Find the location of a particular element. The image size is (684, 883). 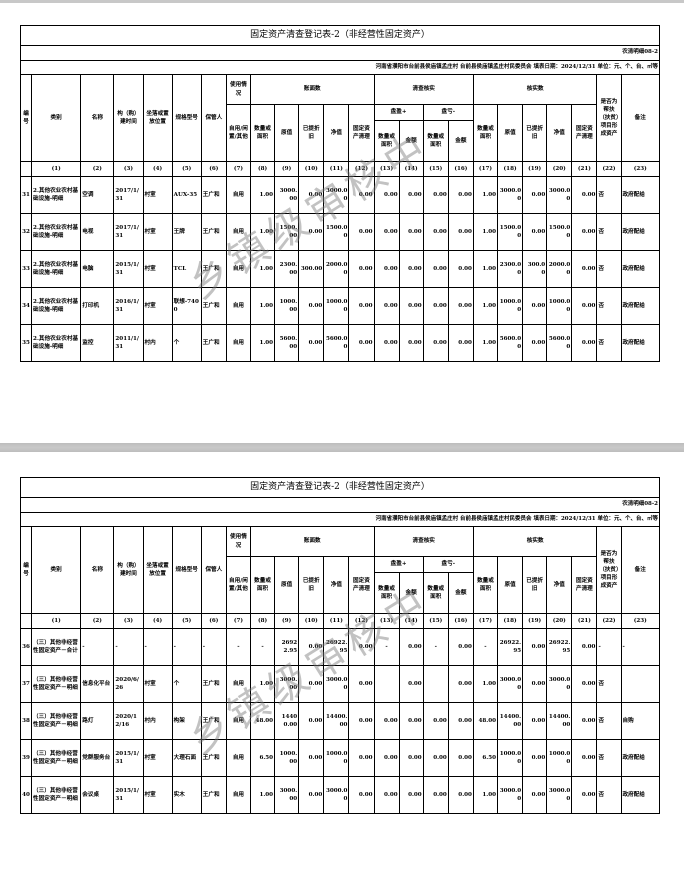

row-value-18: 5600.00 is located at coordinates (510, 343).